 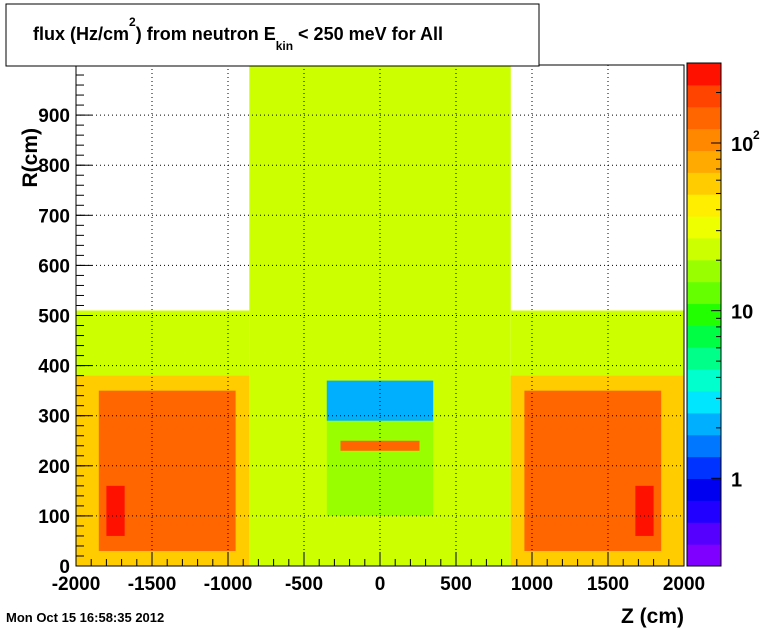 I want to click on title-sup: 2, so click(x=132, y=22).